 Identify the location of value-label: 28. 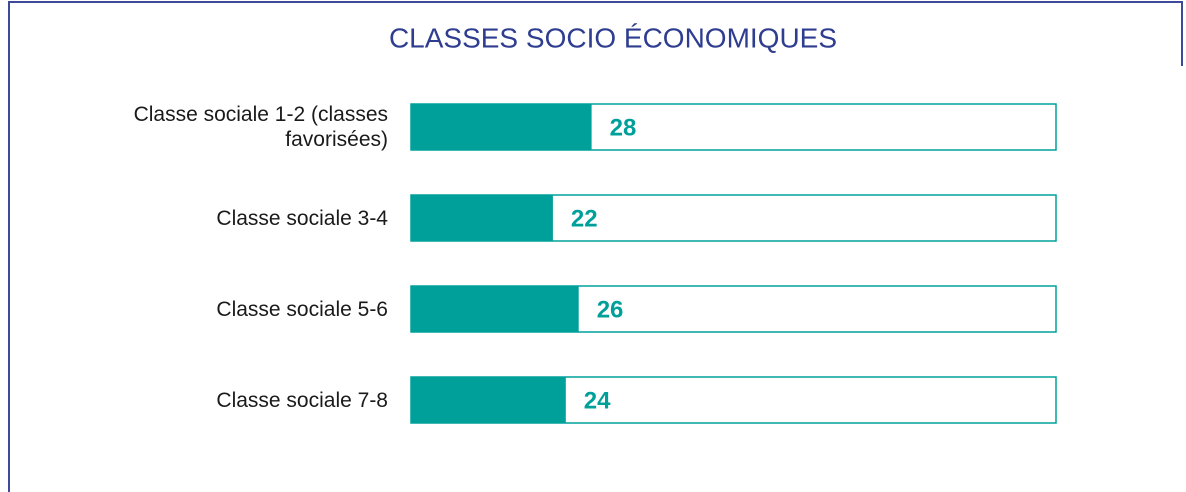
(623, 127).